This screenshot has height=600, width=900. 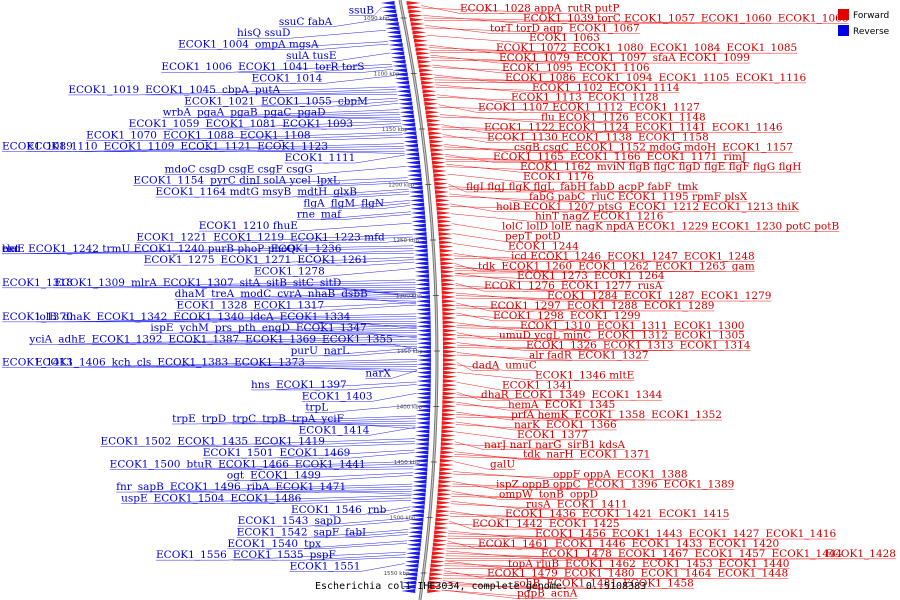 I want to click on forward-feature-label: ECOK1_1396, so click(x=622, y=484).